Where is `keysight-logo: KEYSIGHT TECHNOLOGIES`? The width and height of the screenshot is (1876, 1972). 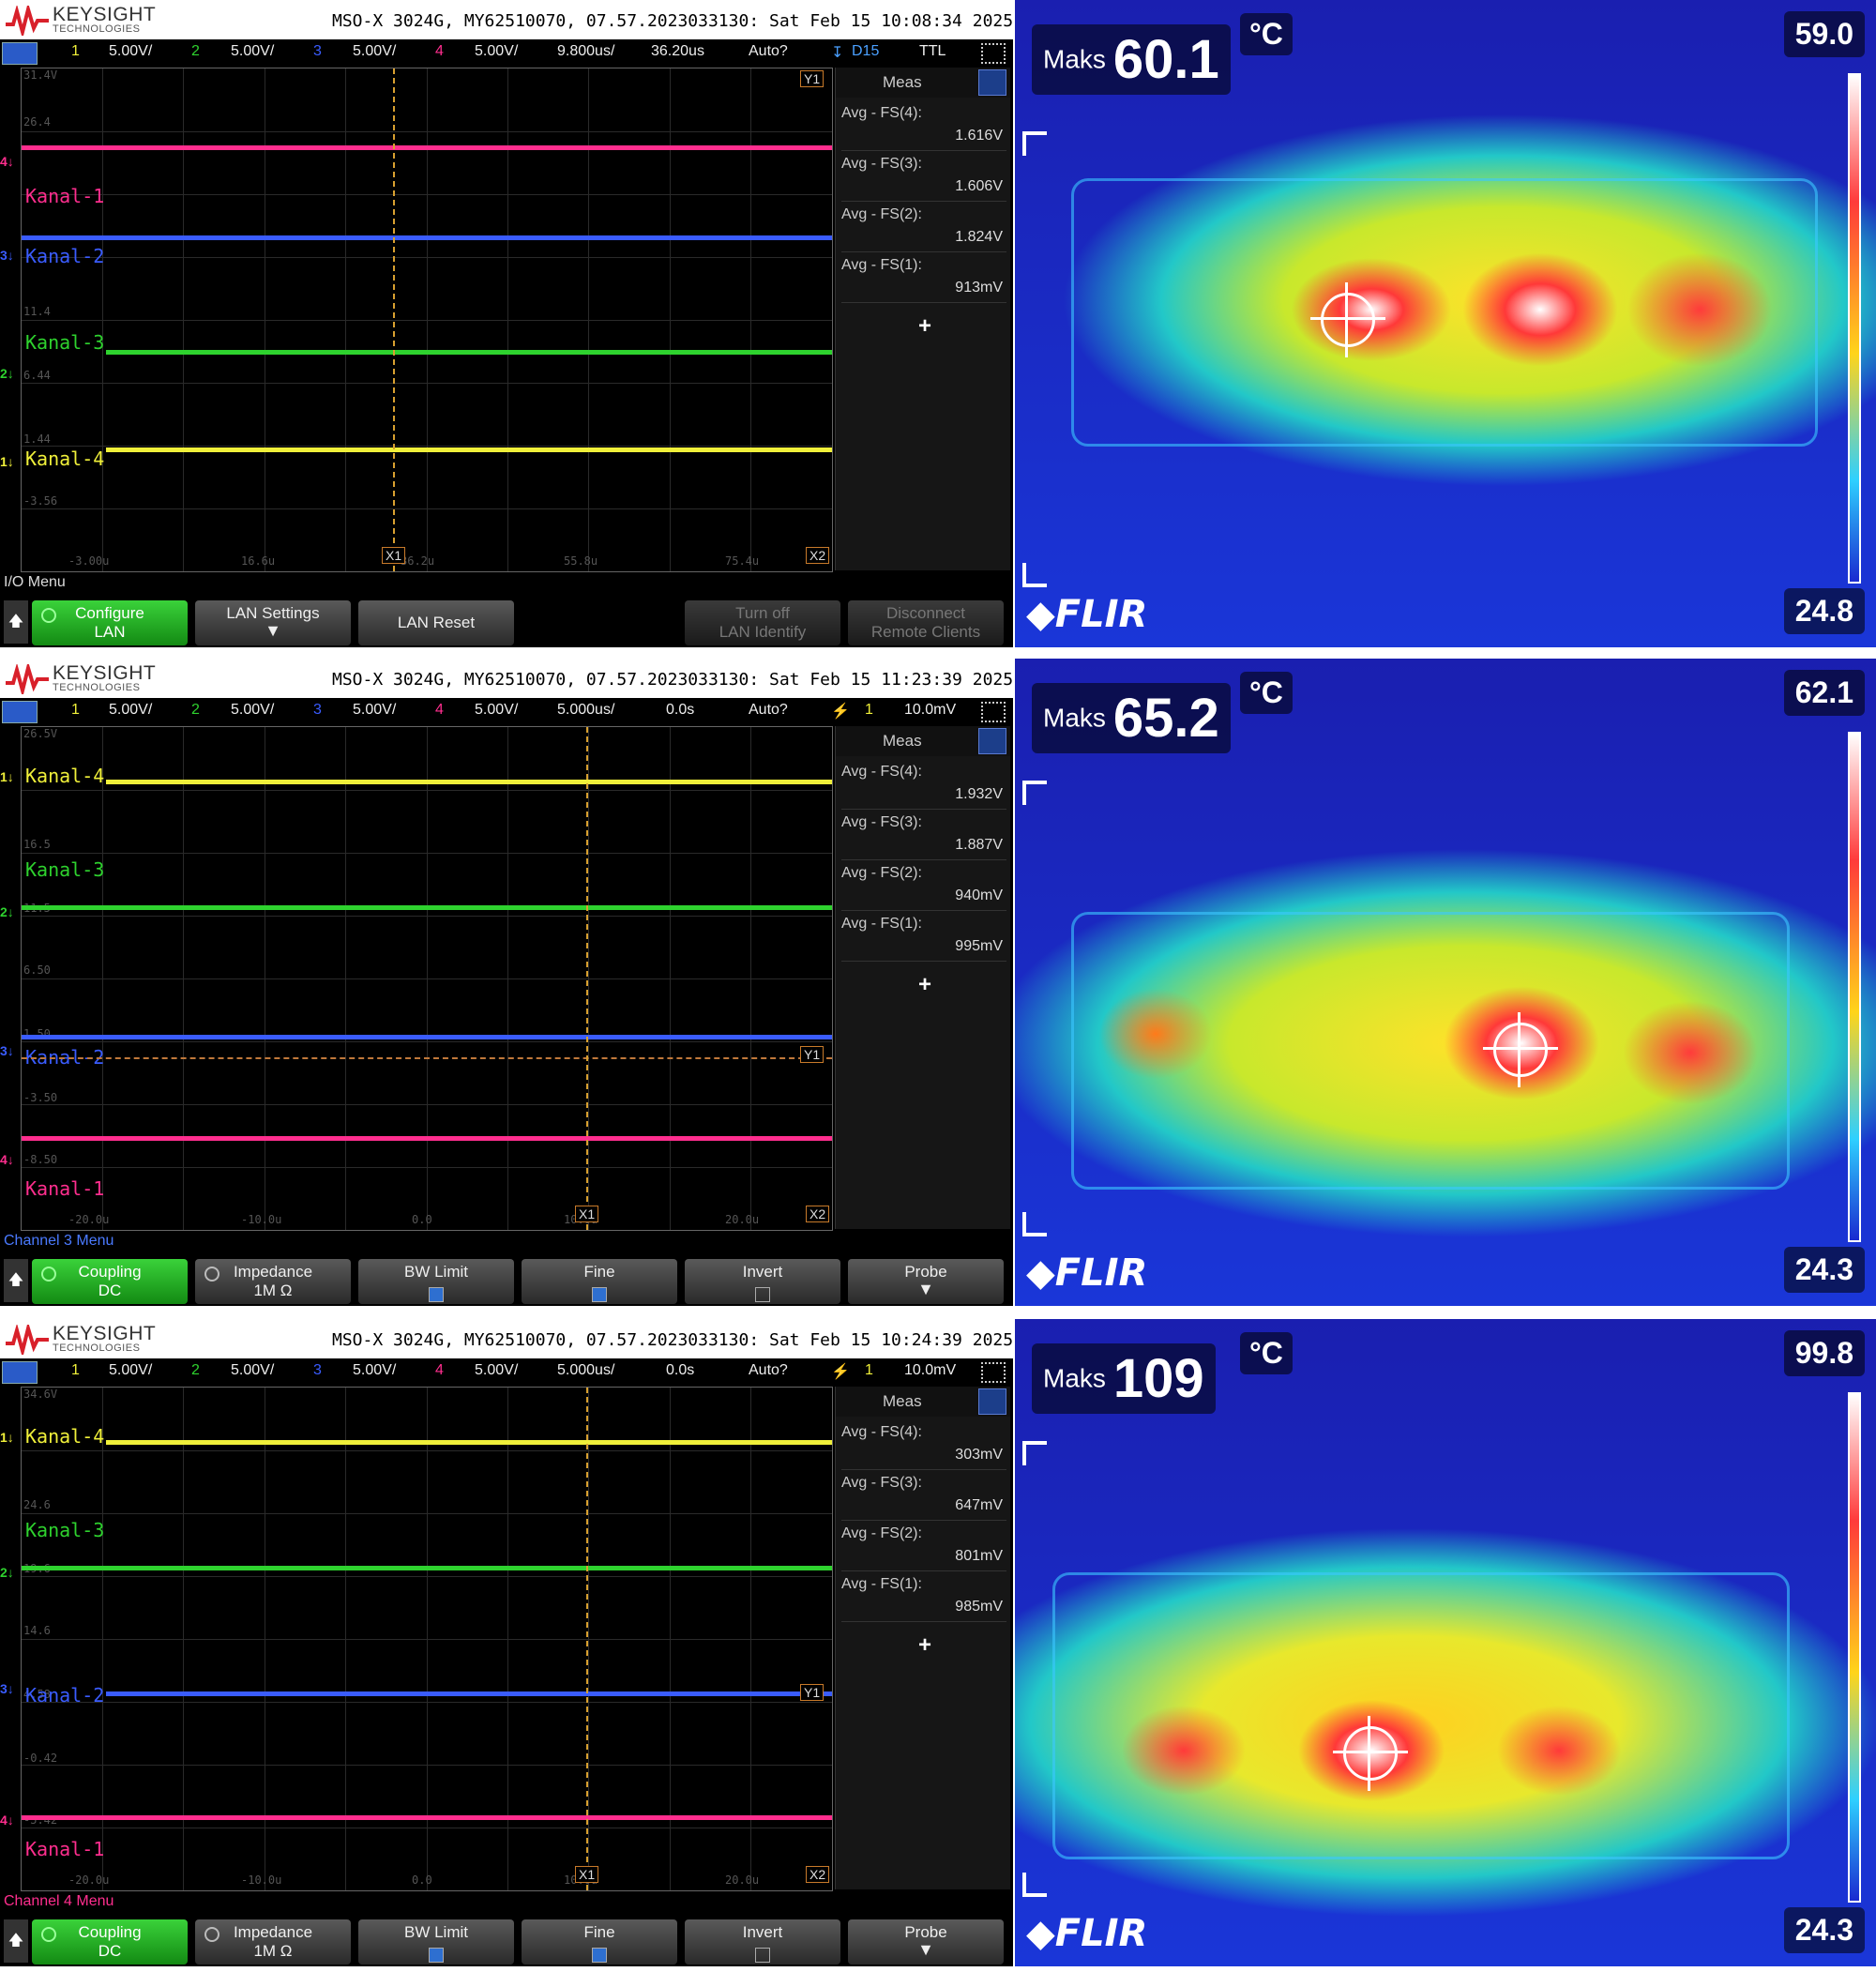
keysight-logo: KEYSIGHT TECHNOLOGIES is located at coordinates (80, 1340).